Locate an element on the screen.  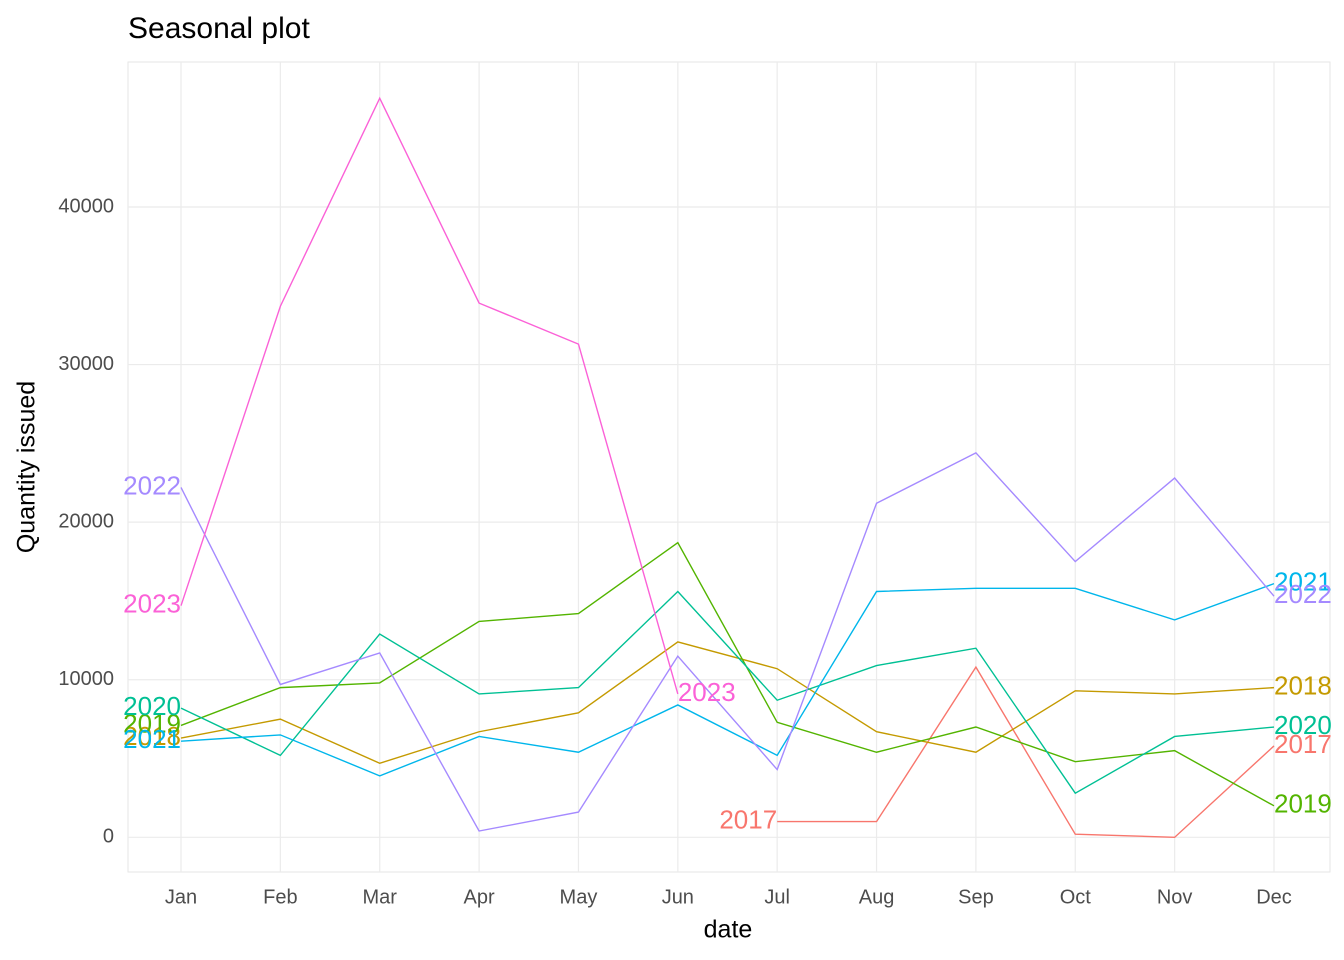
y-tick-label: 40000 is located at coordinates (86, 206).